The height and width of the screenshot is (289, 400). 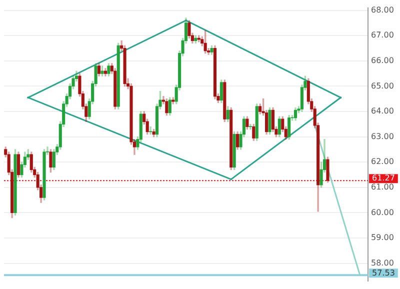 I want to click on y-tick-label: 59.00, so click(x=382, y=237).